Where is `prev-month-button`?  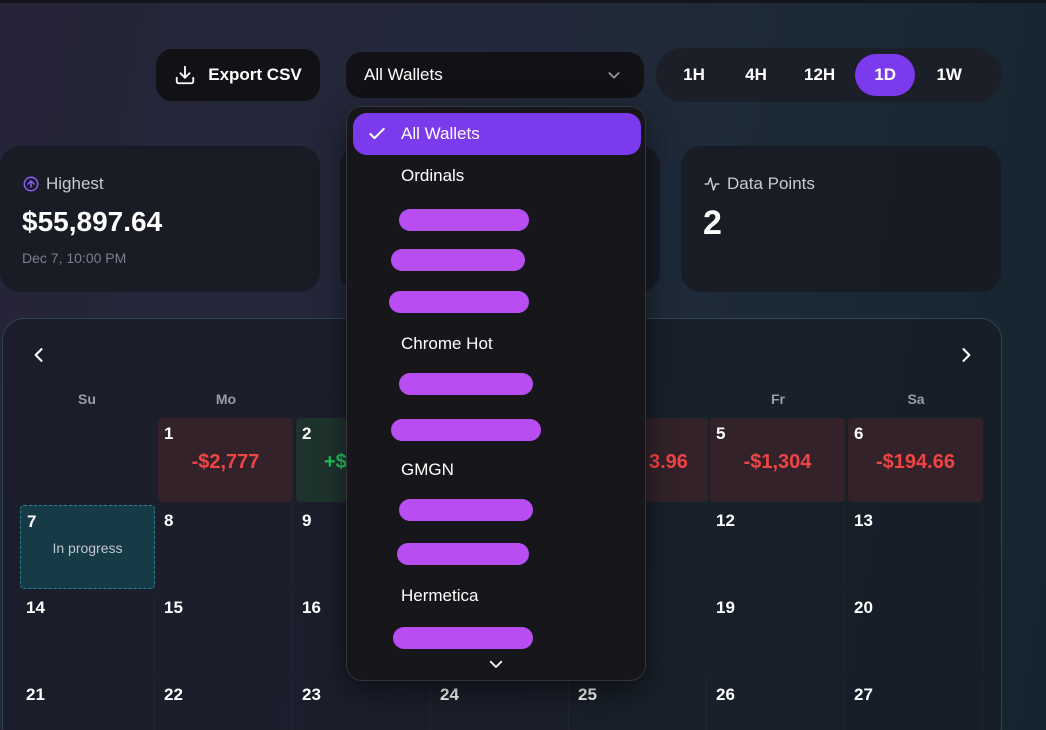 prev-month-button is located at coordinates (39, 355).